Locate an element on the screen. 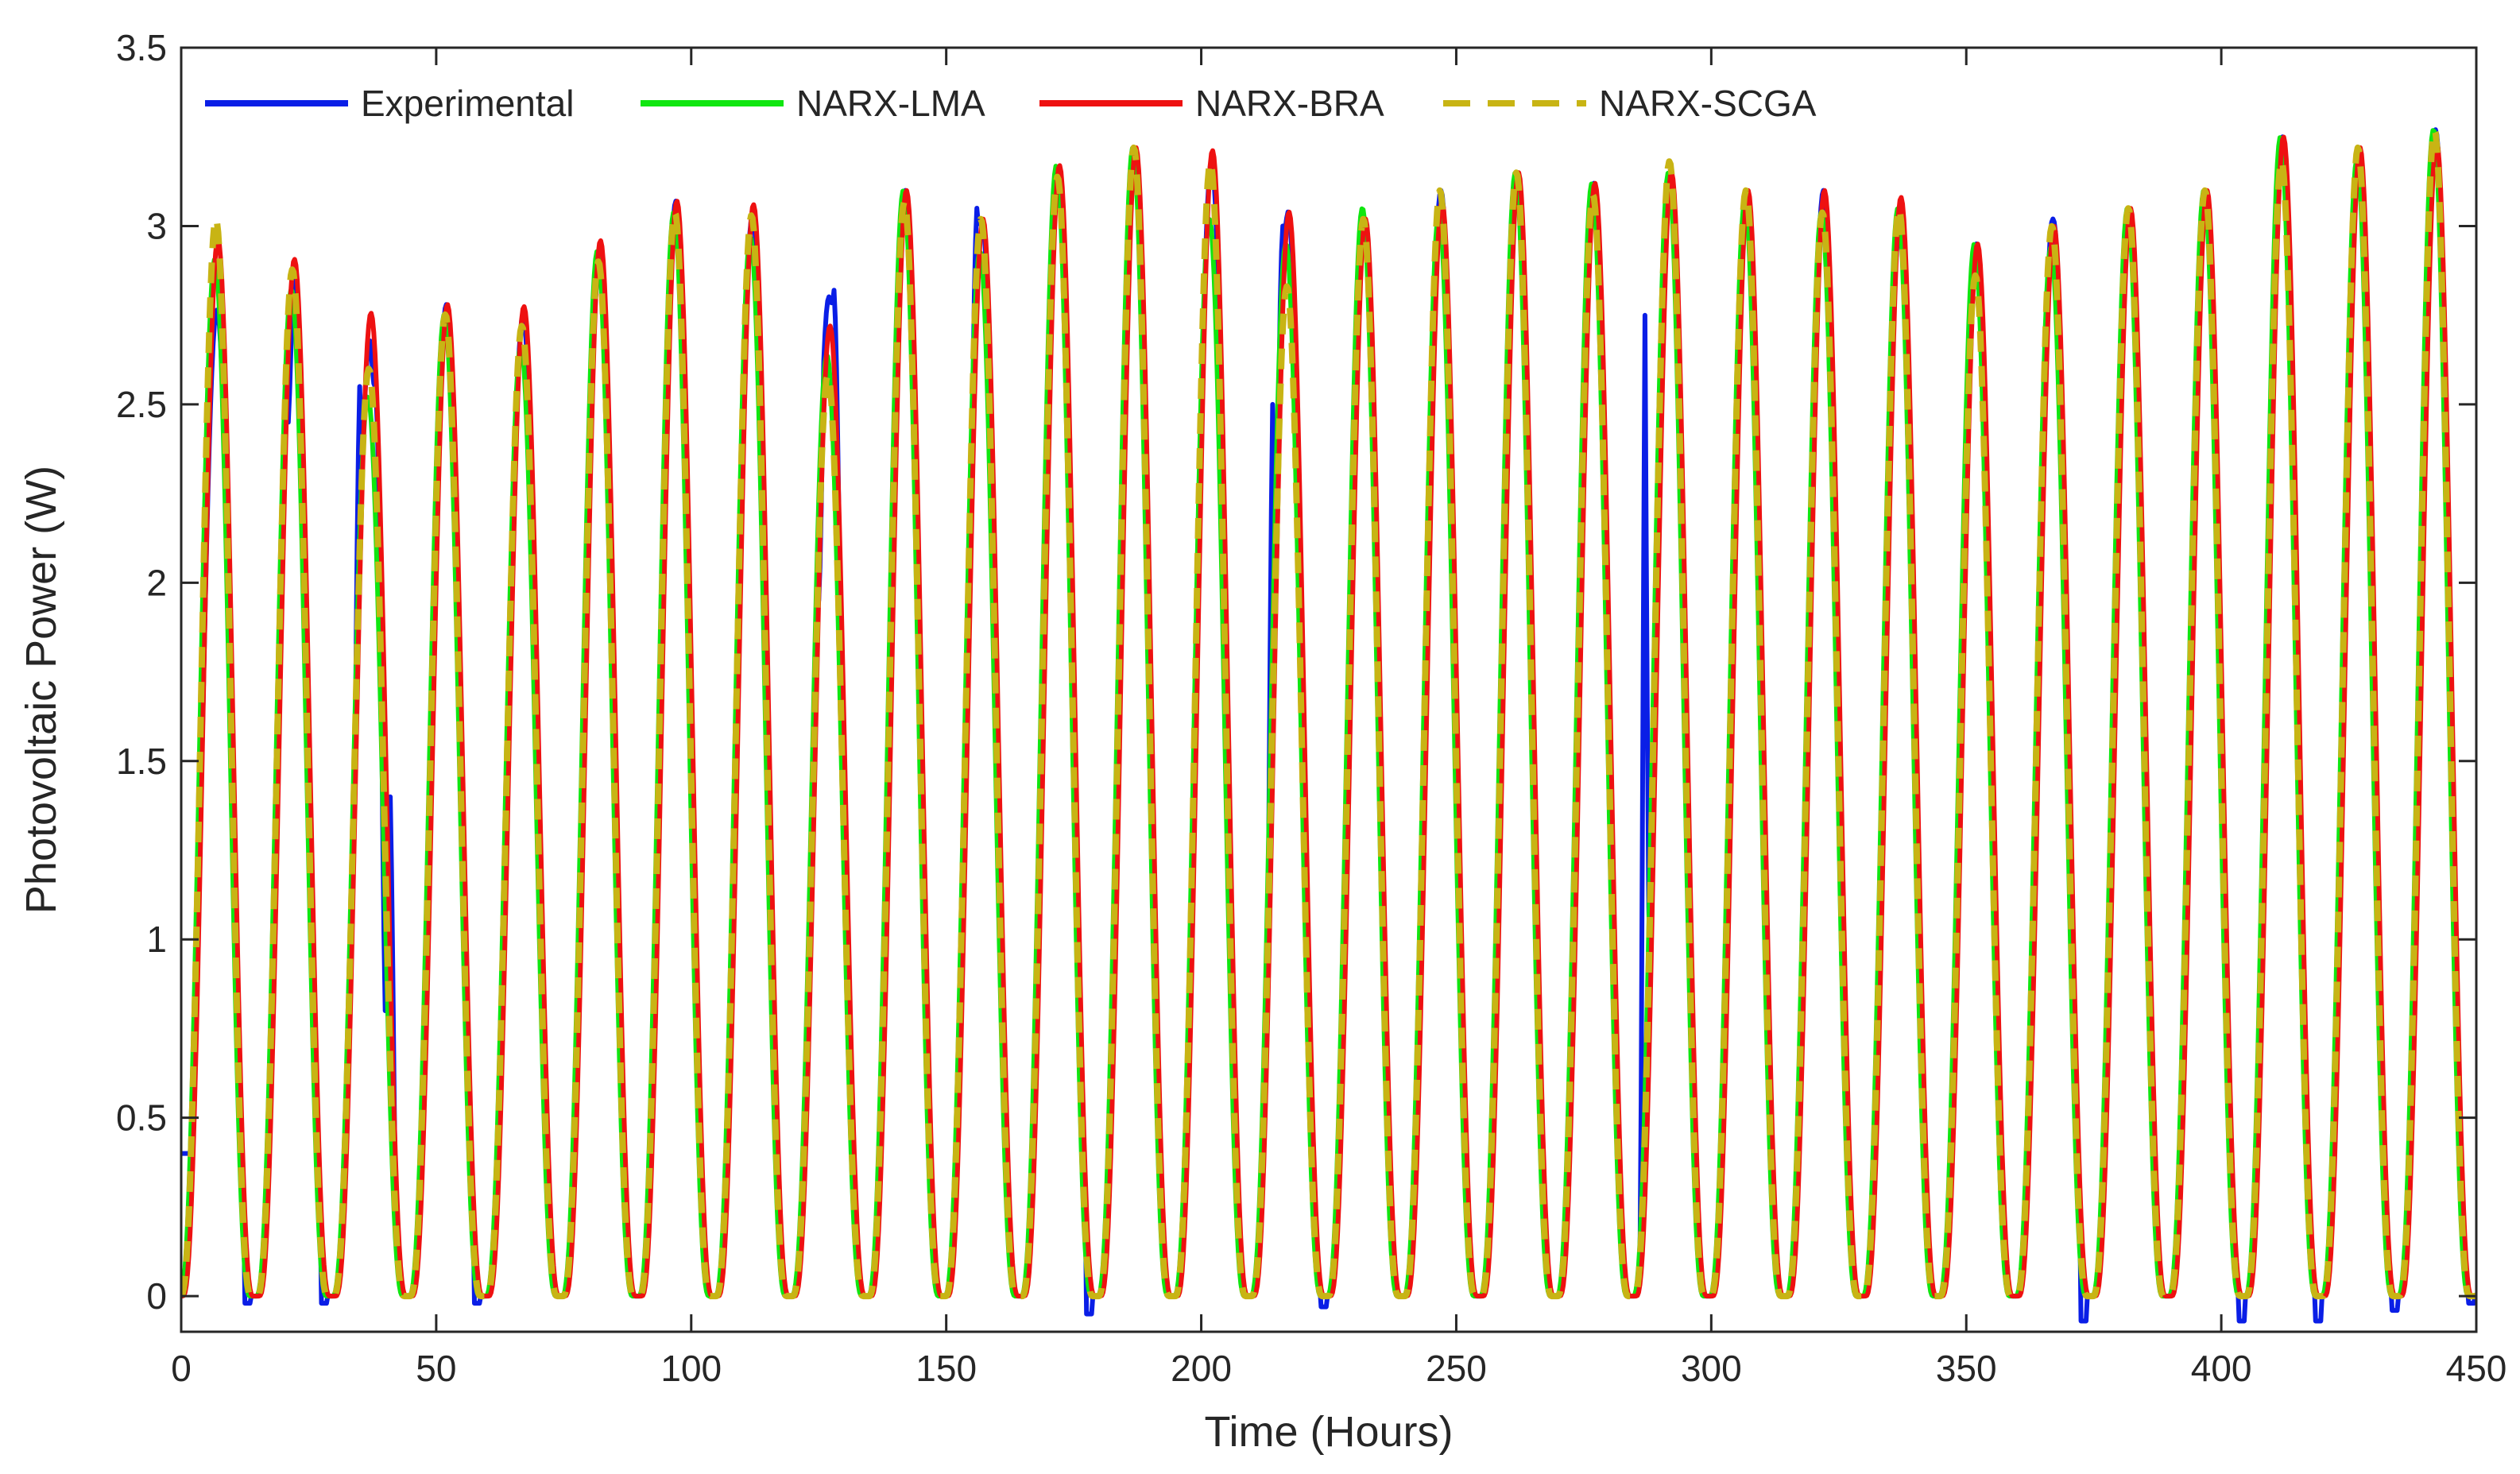 The image size is (2520, 1474). x-tick-label: 250 is located at coordinates (1456, 1368).